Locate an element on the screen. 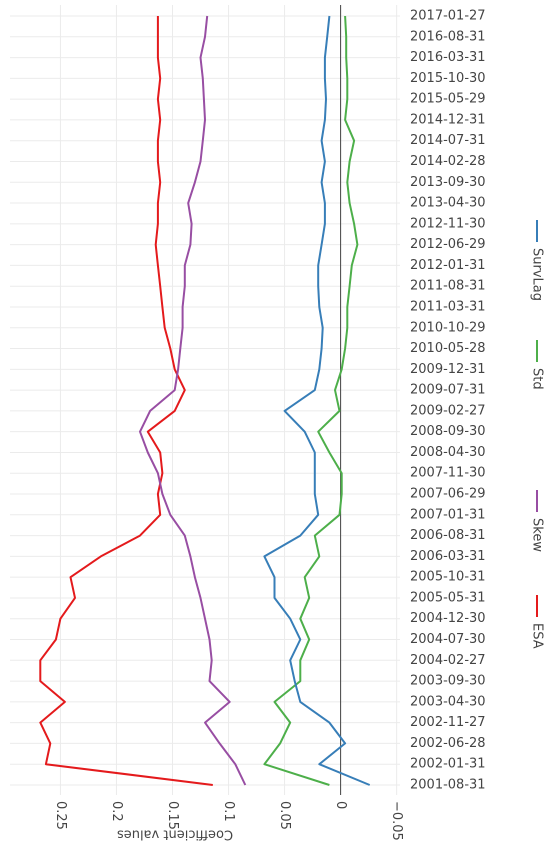  x-tick-label: 2012-06-29 is located at coordinates (448, 244).